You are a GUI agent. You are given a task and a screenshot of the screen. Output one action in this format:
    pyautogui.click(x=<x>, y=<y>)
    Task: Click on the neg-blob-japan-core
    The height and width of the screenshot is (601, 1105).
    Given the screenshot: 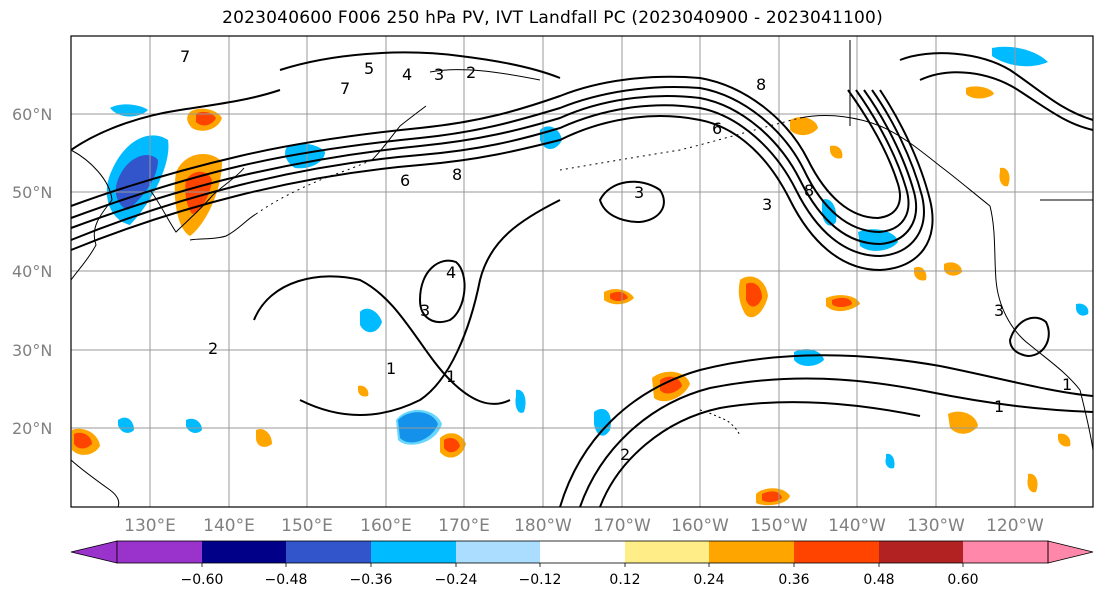 What is the action you would take?
    pyautogui.click(x=136, y=182)
    